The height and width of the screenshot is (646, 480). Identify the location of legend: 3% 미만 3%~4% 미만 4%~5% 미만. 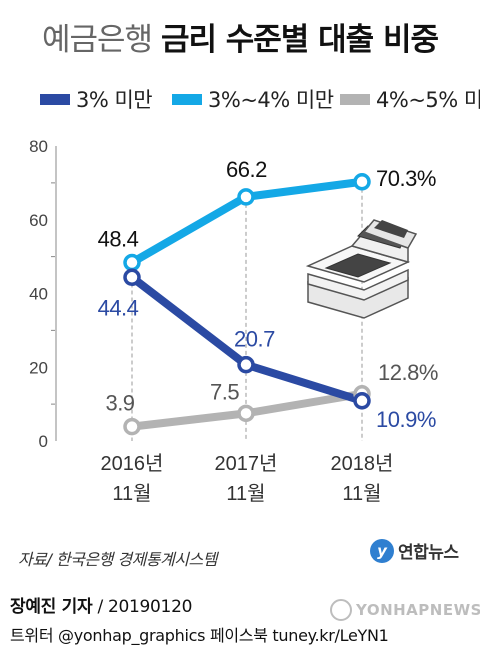
(260, 99).